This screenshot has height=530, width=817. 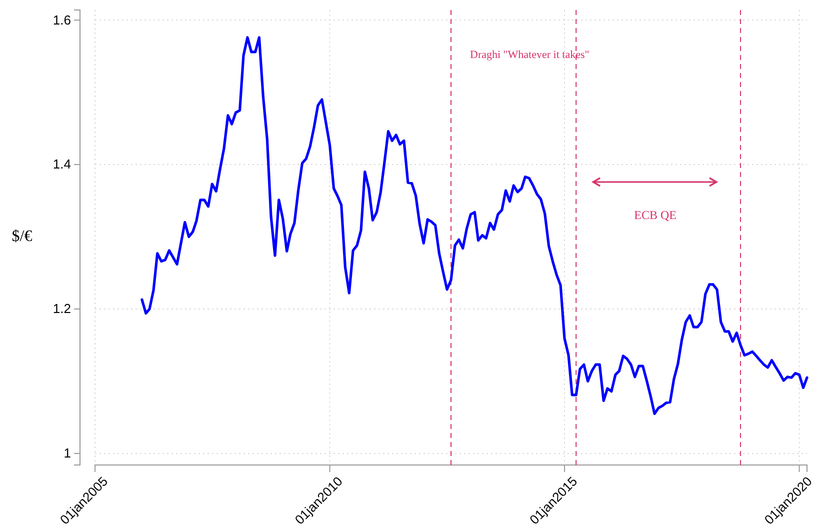 I want to click on y-tick-label: 1.6, so click(x=61, y=20).